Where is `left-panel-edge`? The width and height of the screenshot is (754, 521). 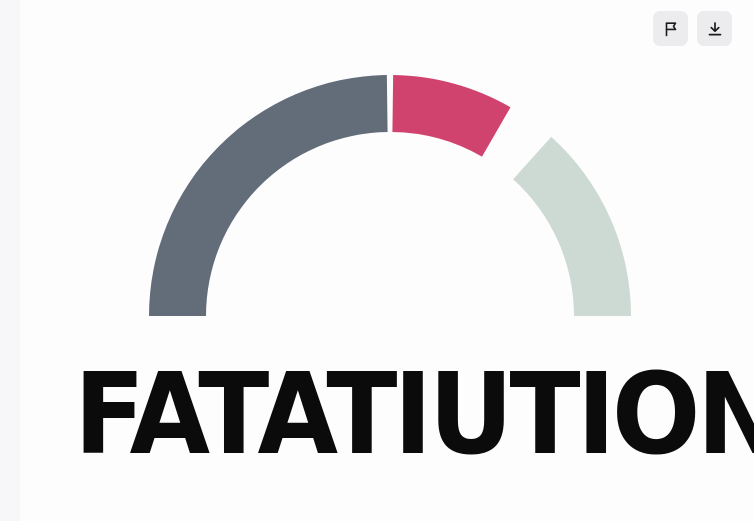 left-panel-edge is located at coordinates (10, 260).